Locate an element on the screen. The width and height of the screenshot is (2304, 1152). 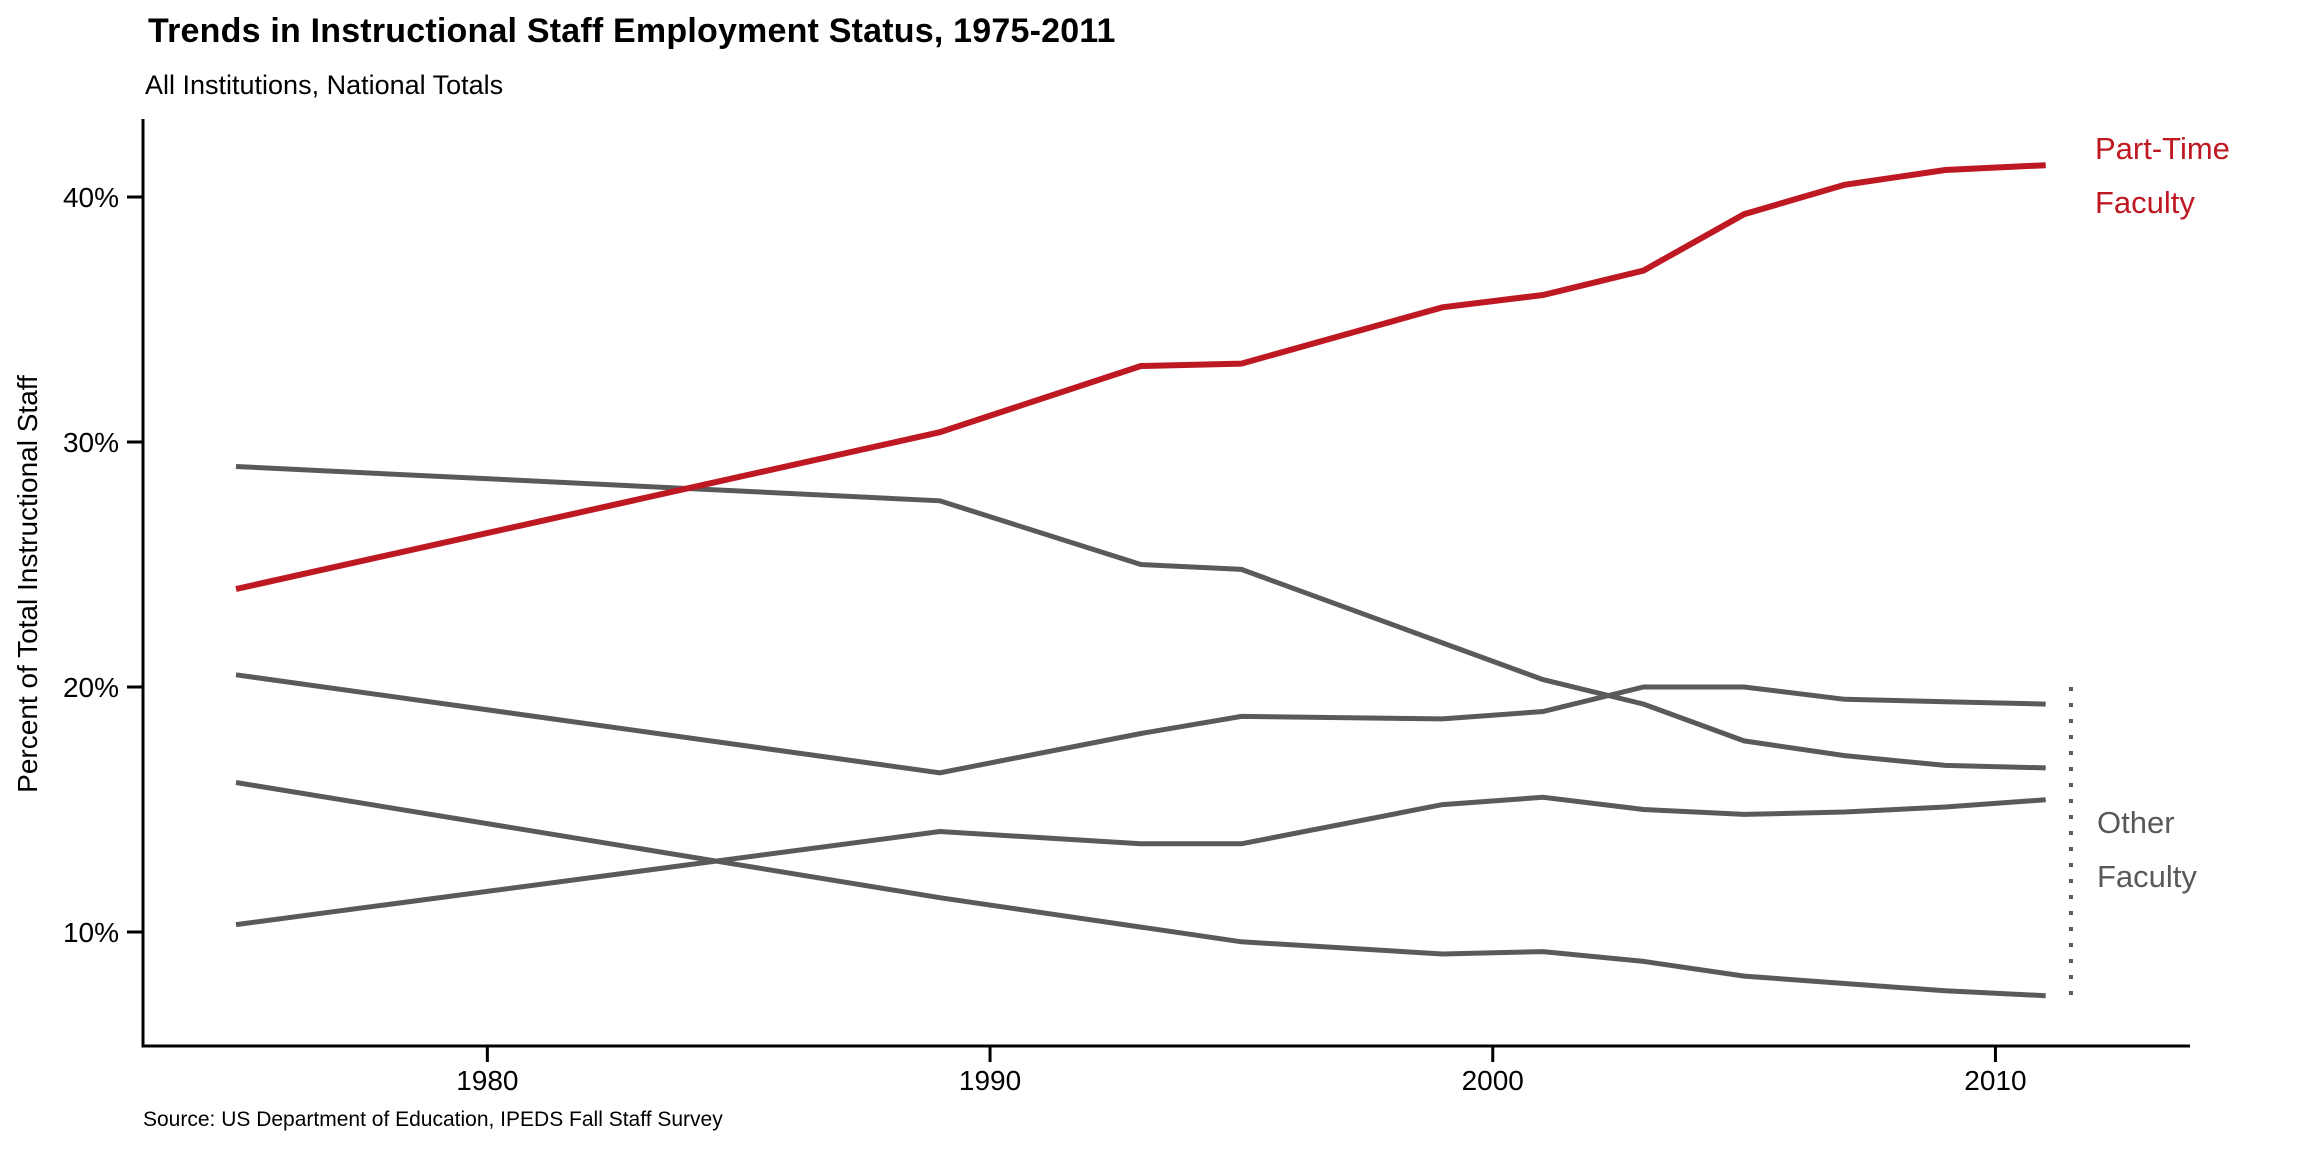
chart-subtitle: All Institutions, National Totals is located at coordinates (324, 85).